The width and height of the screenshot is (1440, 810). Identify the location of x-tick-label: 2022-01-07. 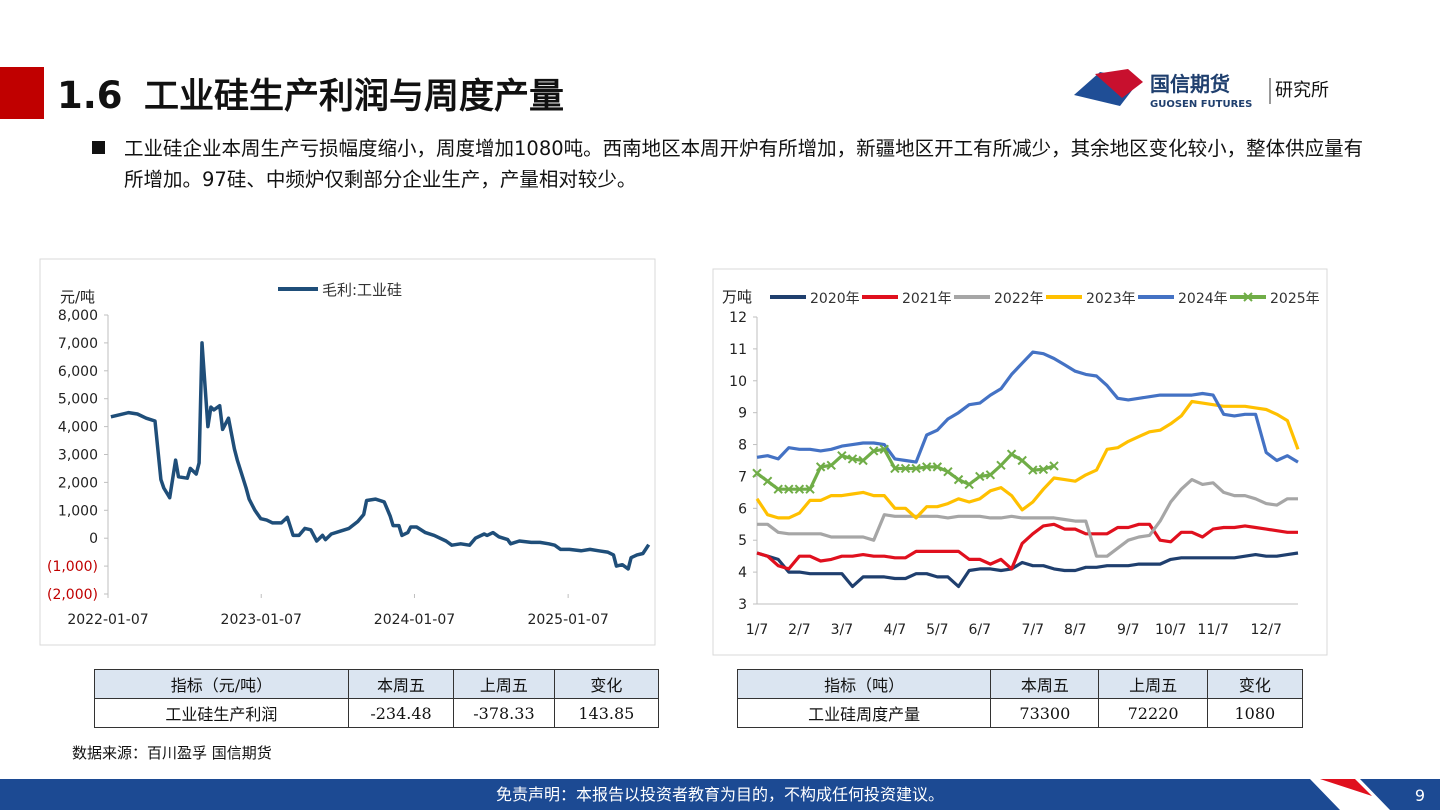
(107, 620).